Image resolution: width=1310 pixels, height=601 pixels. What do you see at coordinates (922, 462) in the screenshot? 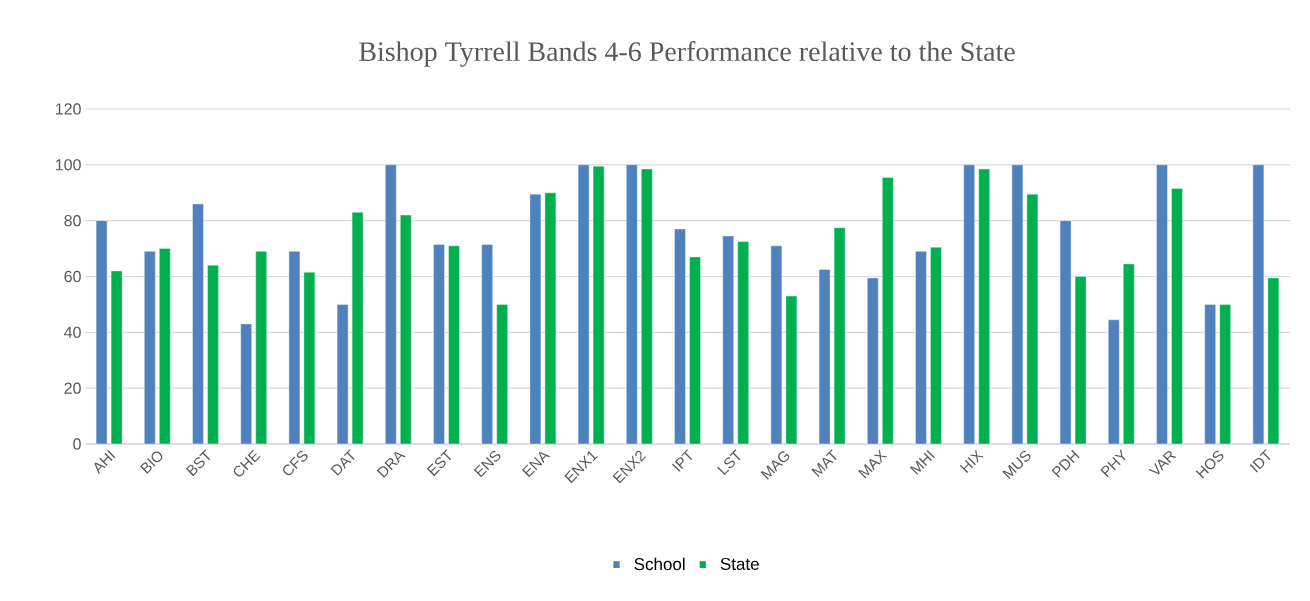
I see `x-tick-label: MHI` at bounding box center [922, 462].